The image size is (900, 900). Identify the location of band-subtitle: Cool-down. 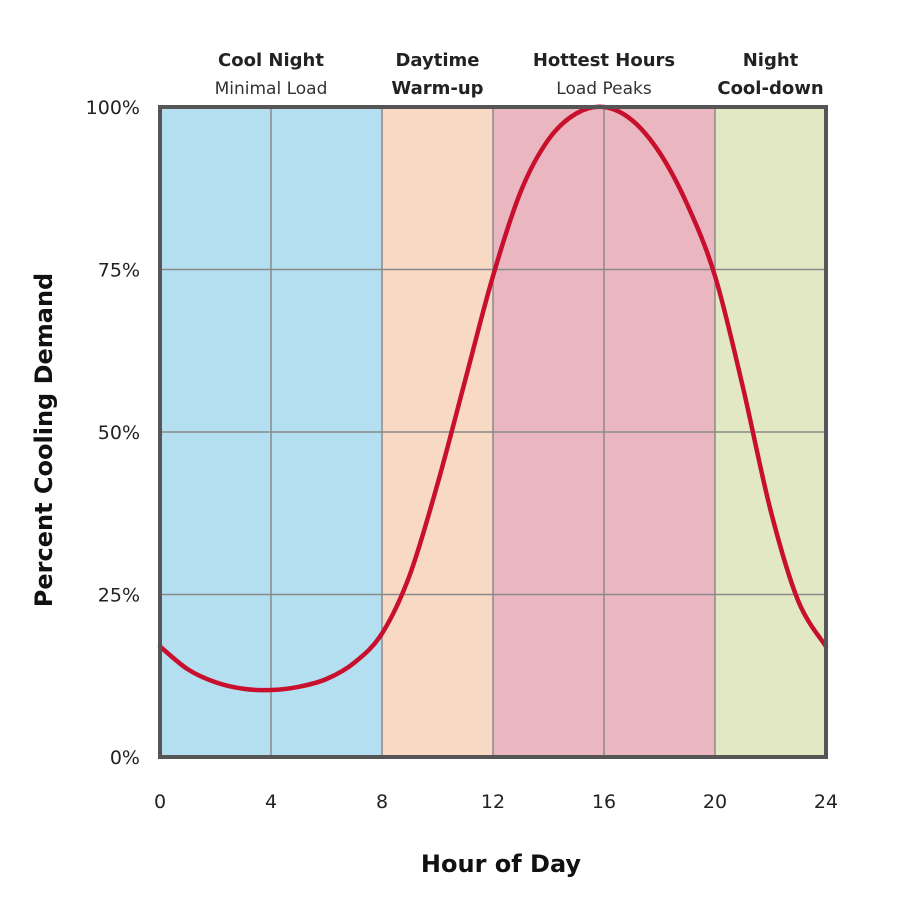
(770, 88).